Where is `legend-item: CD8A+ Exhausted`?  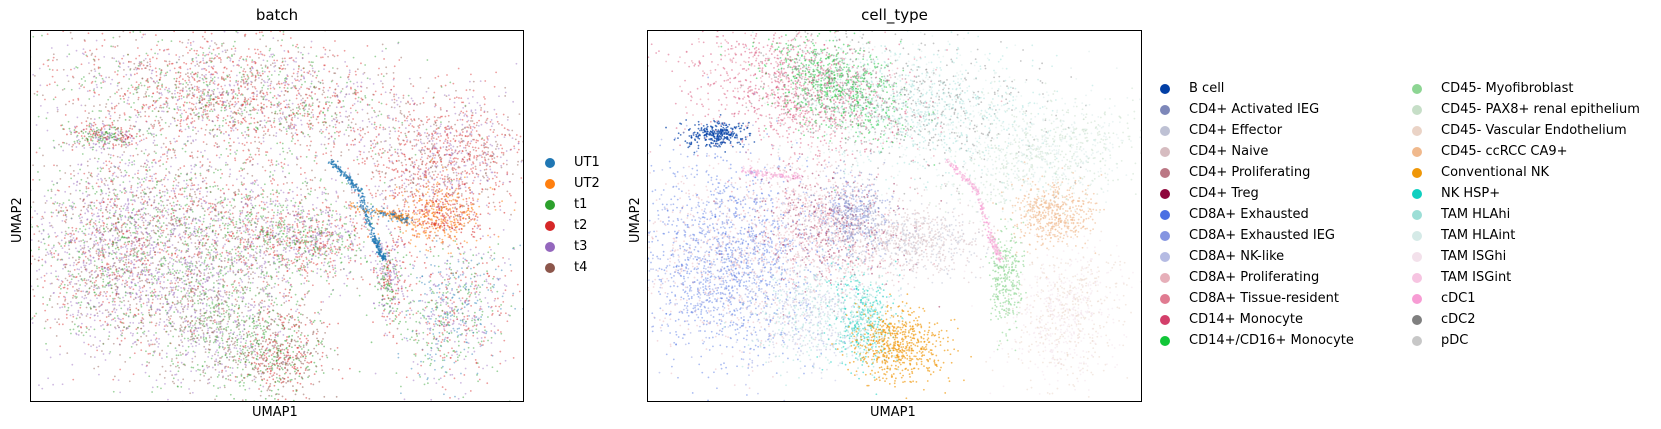
legend-item: CD8A+ Exhausted is located at coordinates (1257, 214).